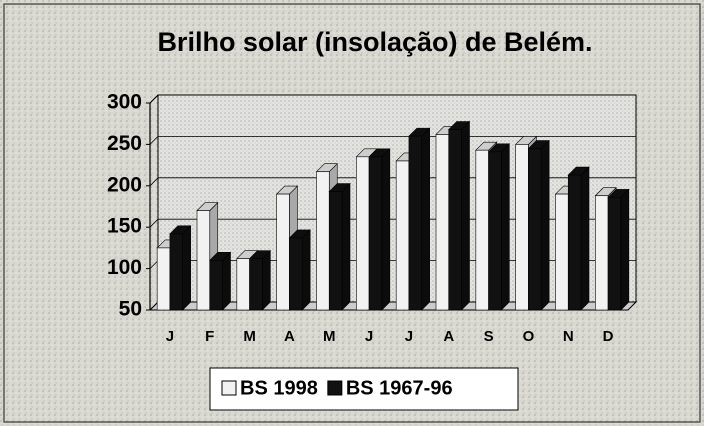 The image size is (704, 426). What do you see at coordinates (130, 309) in the screenshot?
I see `y-tick-label: 50` at bounding box center [130, 309].